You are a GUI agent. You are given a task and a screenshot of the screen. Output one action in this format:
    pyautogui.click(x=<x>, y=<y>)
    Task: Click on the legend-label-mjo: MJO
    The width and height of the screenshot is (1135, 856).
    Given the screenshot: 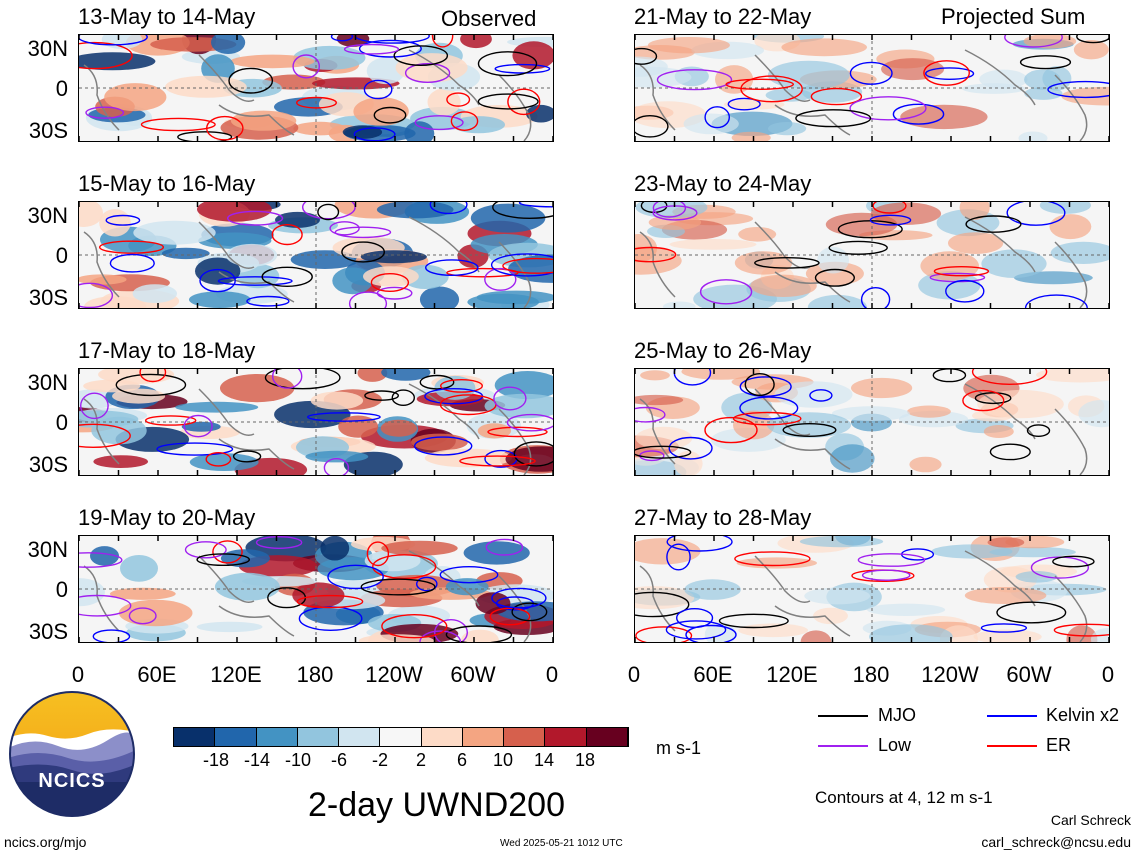 What is the action you would take?
    pyautogui.click(x=897, y=715)
    